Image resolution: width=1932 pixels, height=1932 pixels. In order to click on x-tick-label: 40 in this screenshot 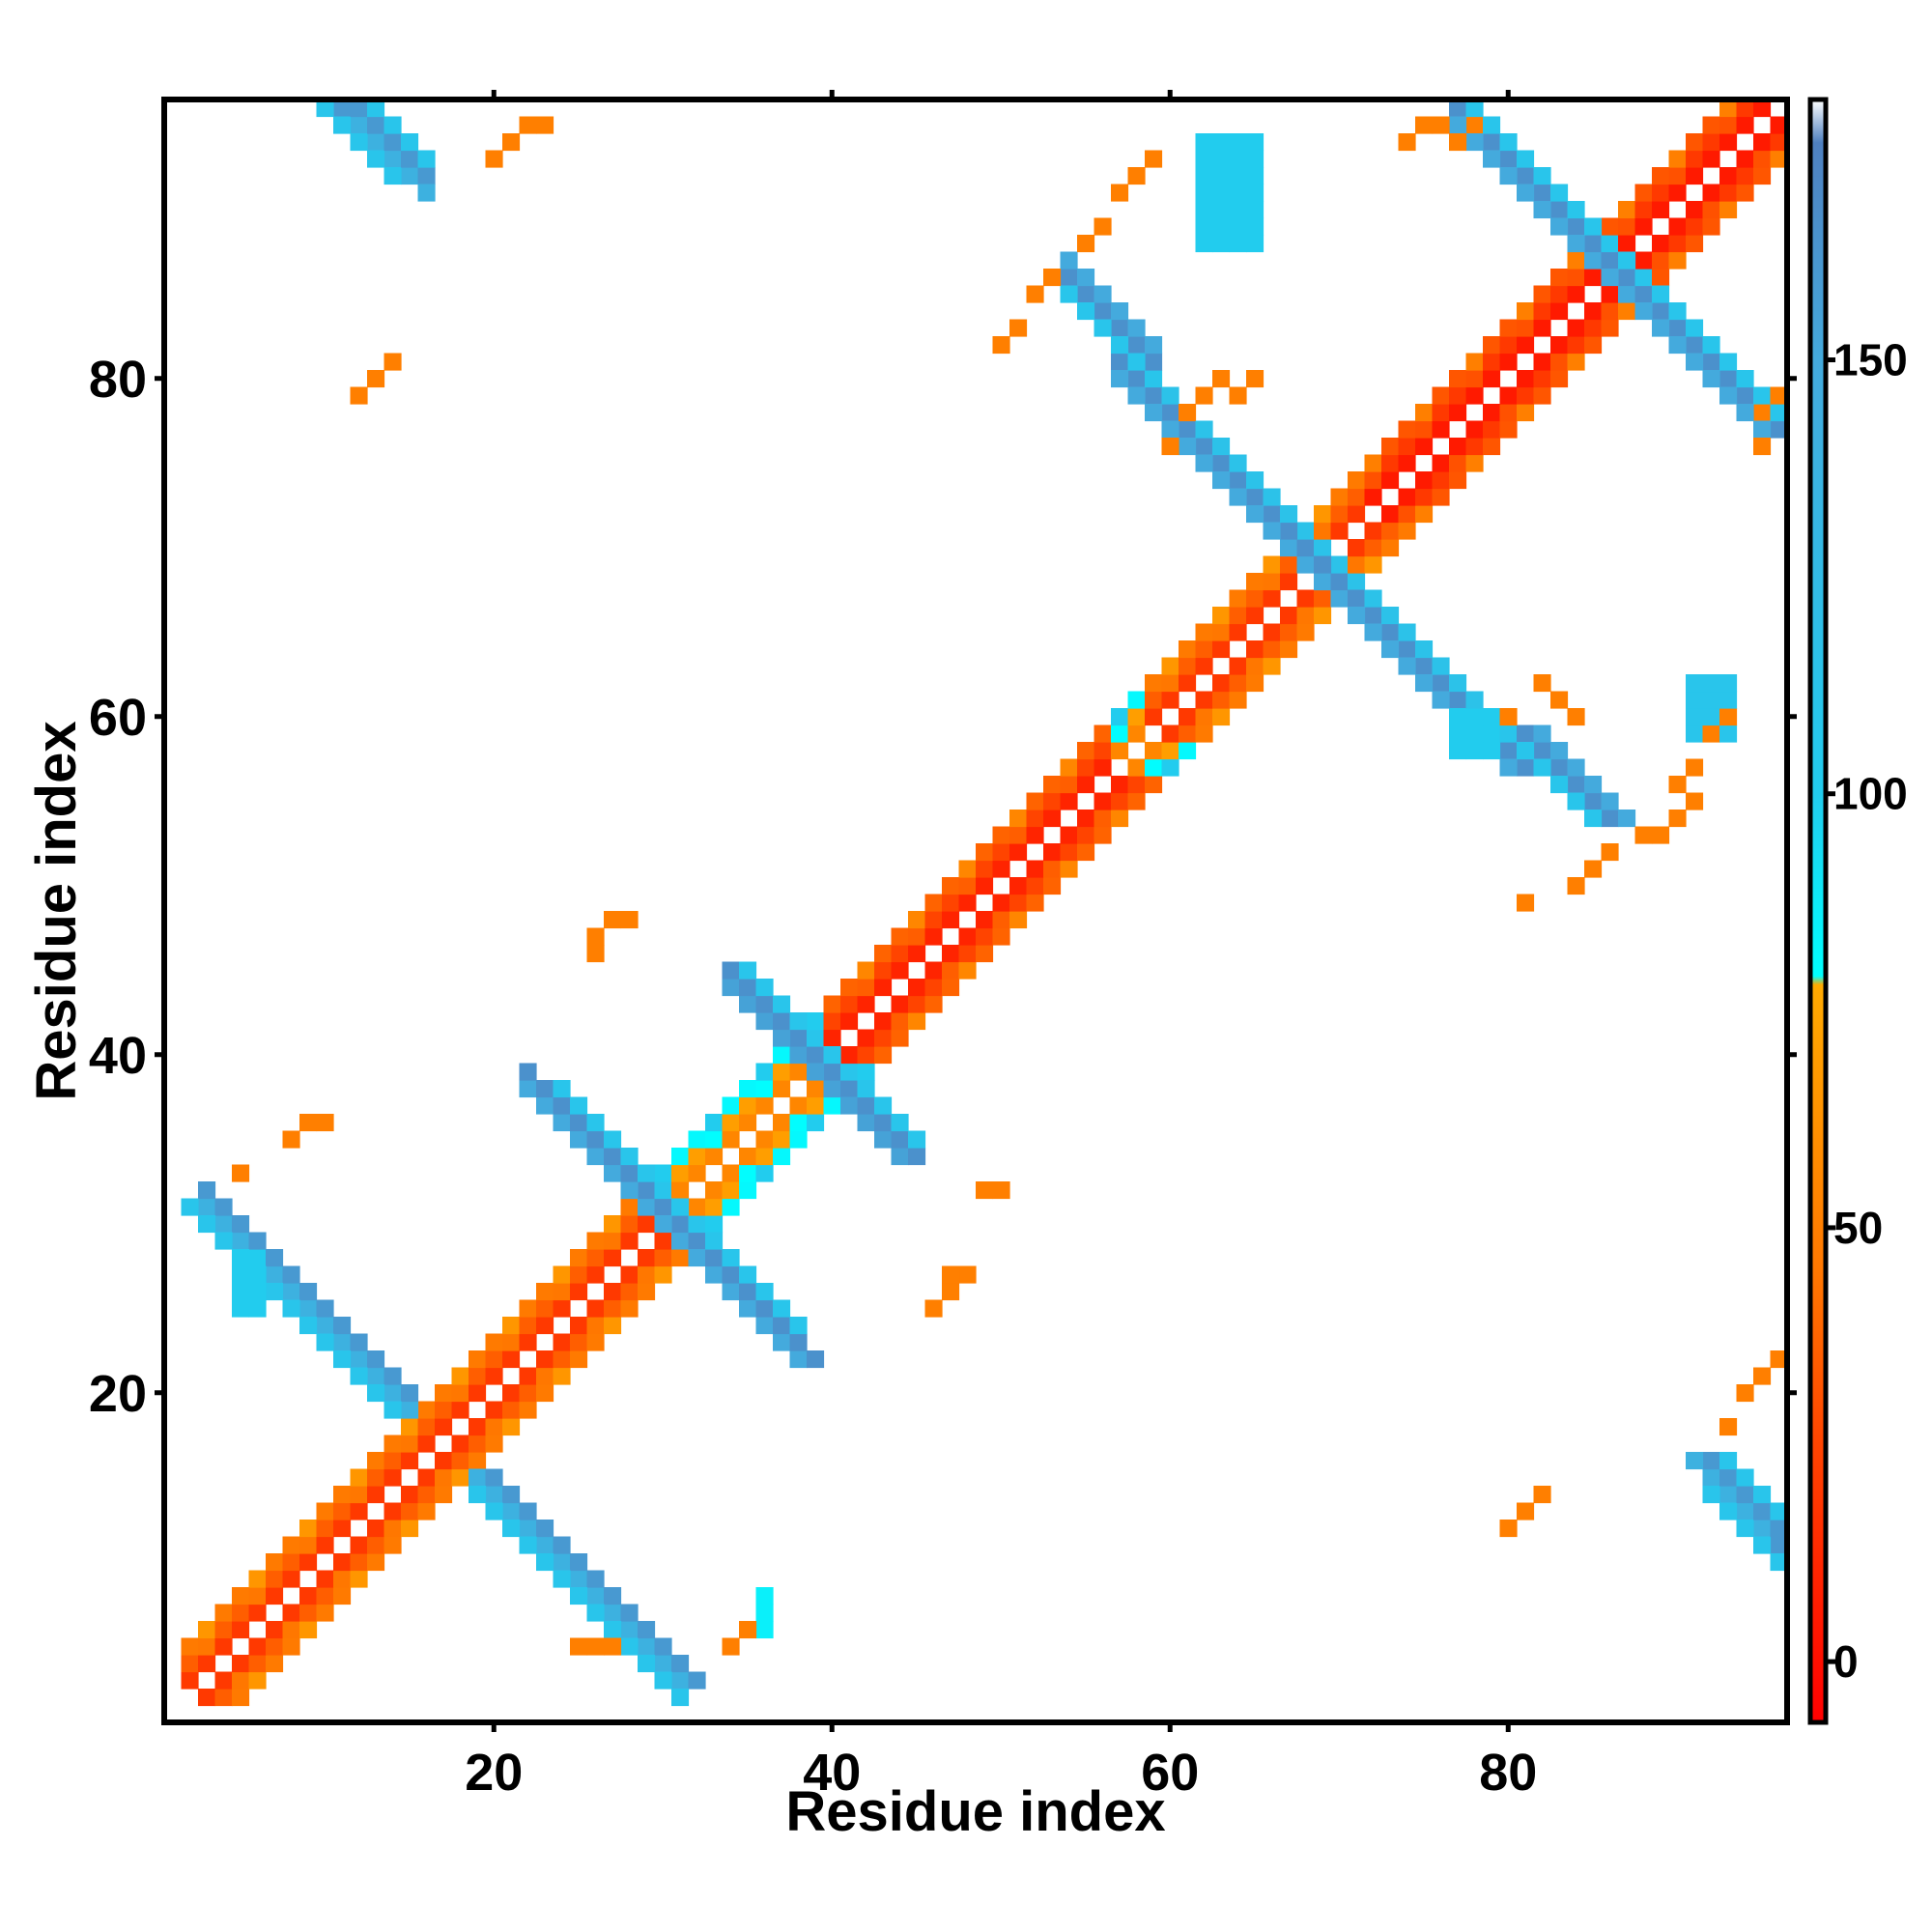, I will do `click(832, 1773)`.